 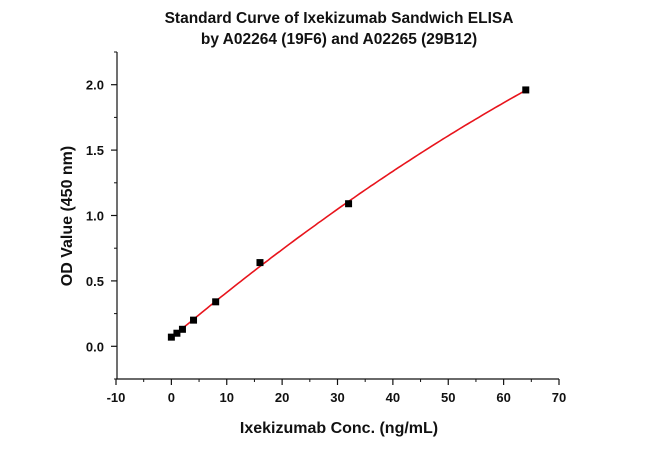 What do you see at coordinates (95, 216) in the screenshot?
I see `y-tick-label: 1.0` at bounding box center [95, 216].